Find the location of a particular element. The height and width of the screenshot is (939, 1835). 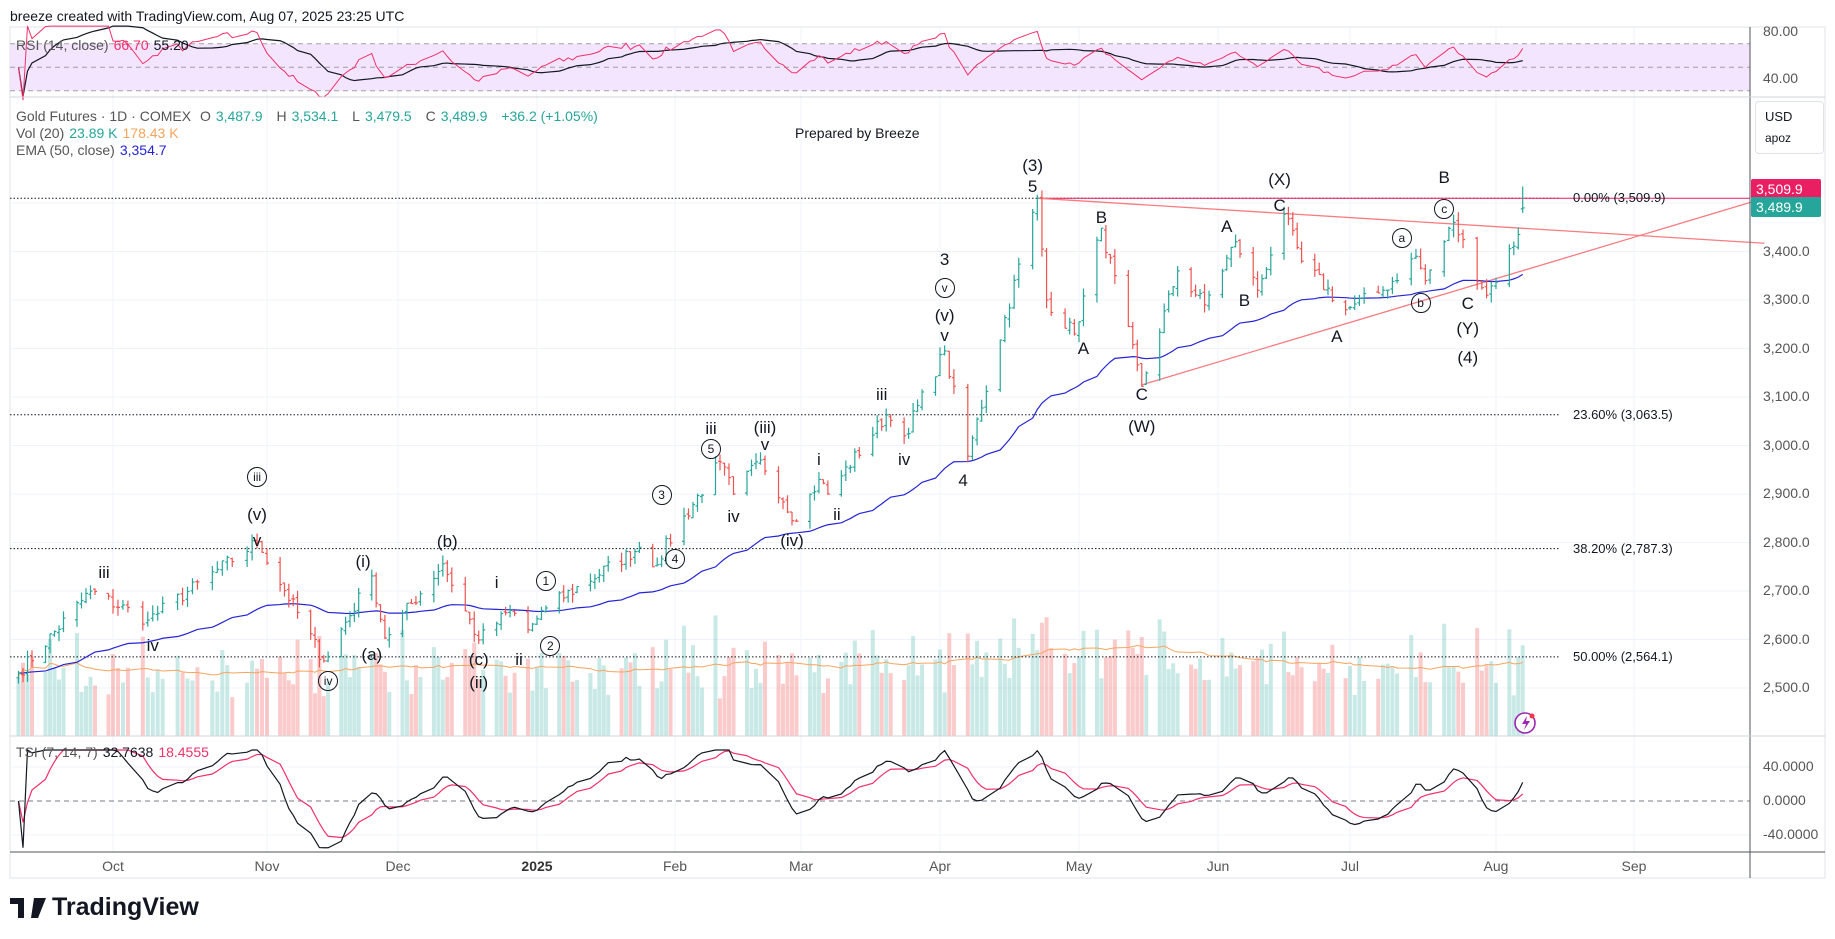

wave-label: (a) is located at coordinates (372, 655).